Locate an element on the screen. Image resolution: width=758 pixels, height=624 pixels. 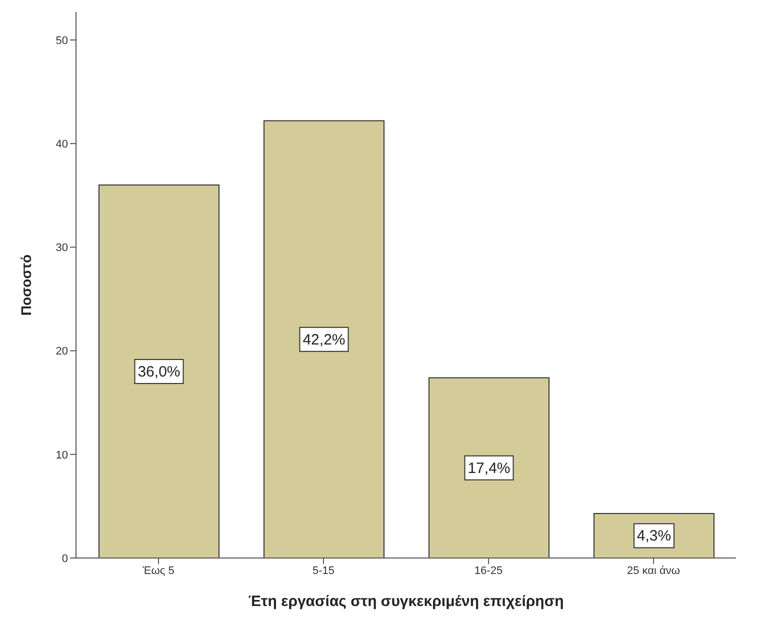
y-tick-label: 40 is located at coordinates (62, 144).